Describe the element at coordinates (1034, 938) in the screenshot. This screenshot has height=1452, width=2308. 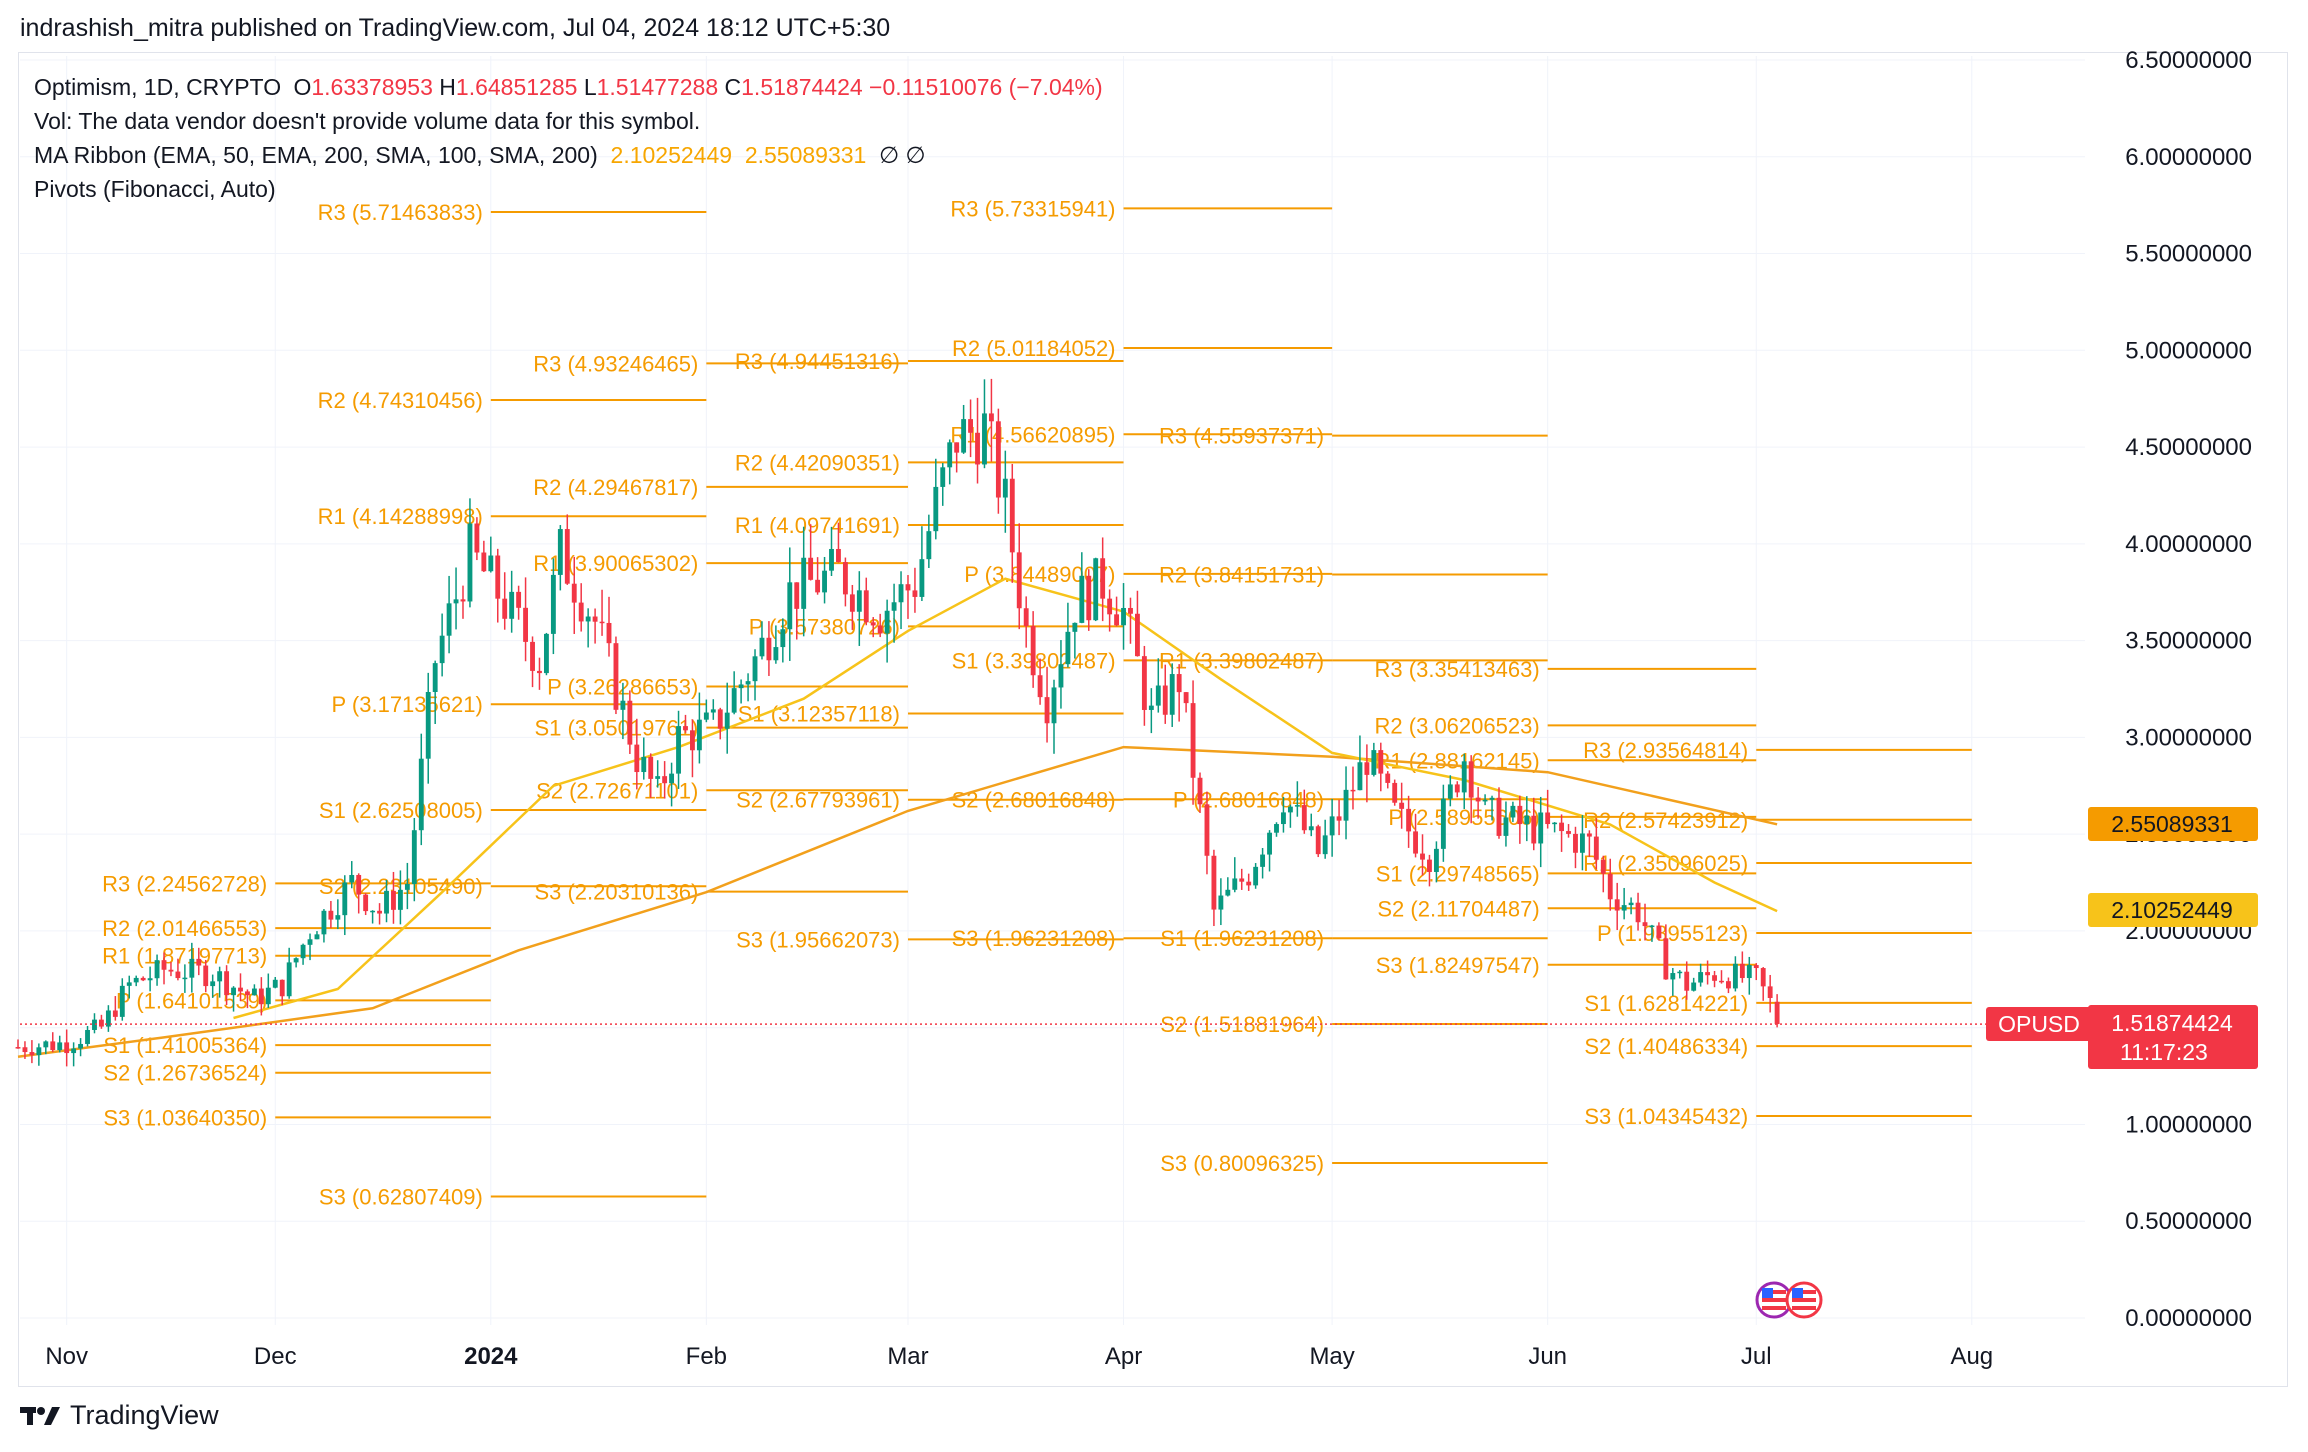
I see `pivot-label: S3 (1.96231208)` at that location.